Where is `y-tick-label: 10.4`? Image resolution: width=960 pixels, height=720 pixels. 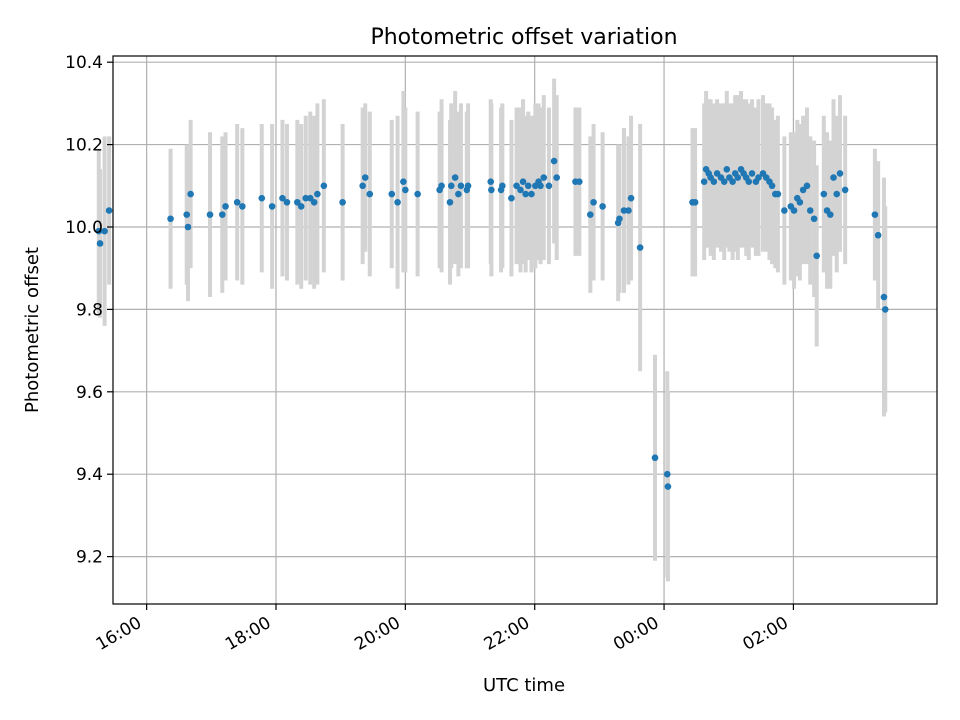 y-tick-label: 10.4 is located at coordinates (84, 63).